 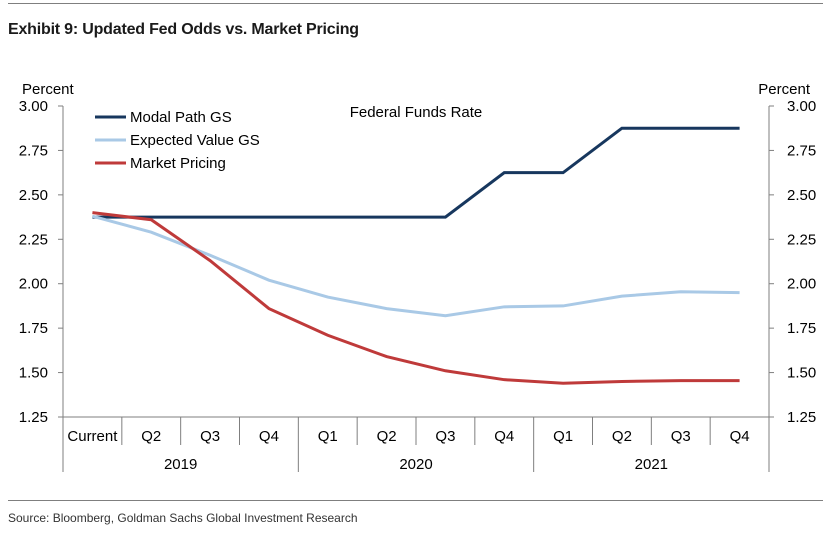 What do you see at coordinates (801, 417) in the screenshot?
I see `right-y-tick-label: 1.25` at bounding box center [801, 417].